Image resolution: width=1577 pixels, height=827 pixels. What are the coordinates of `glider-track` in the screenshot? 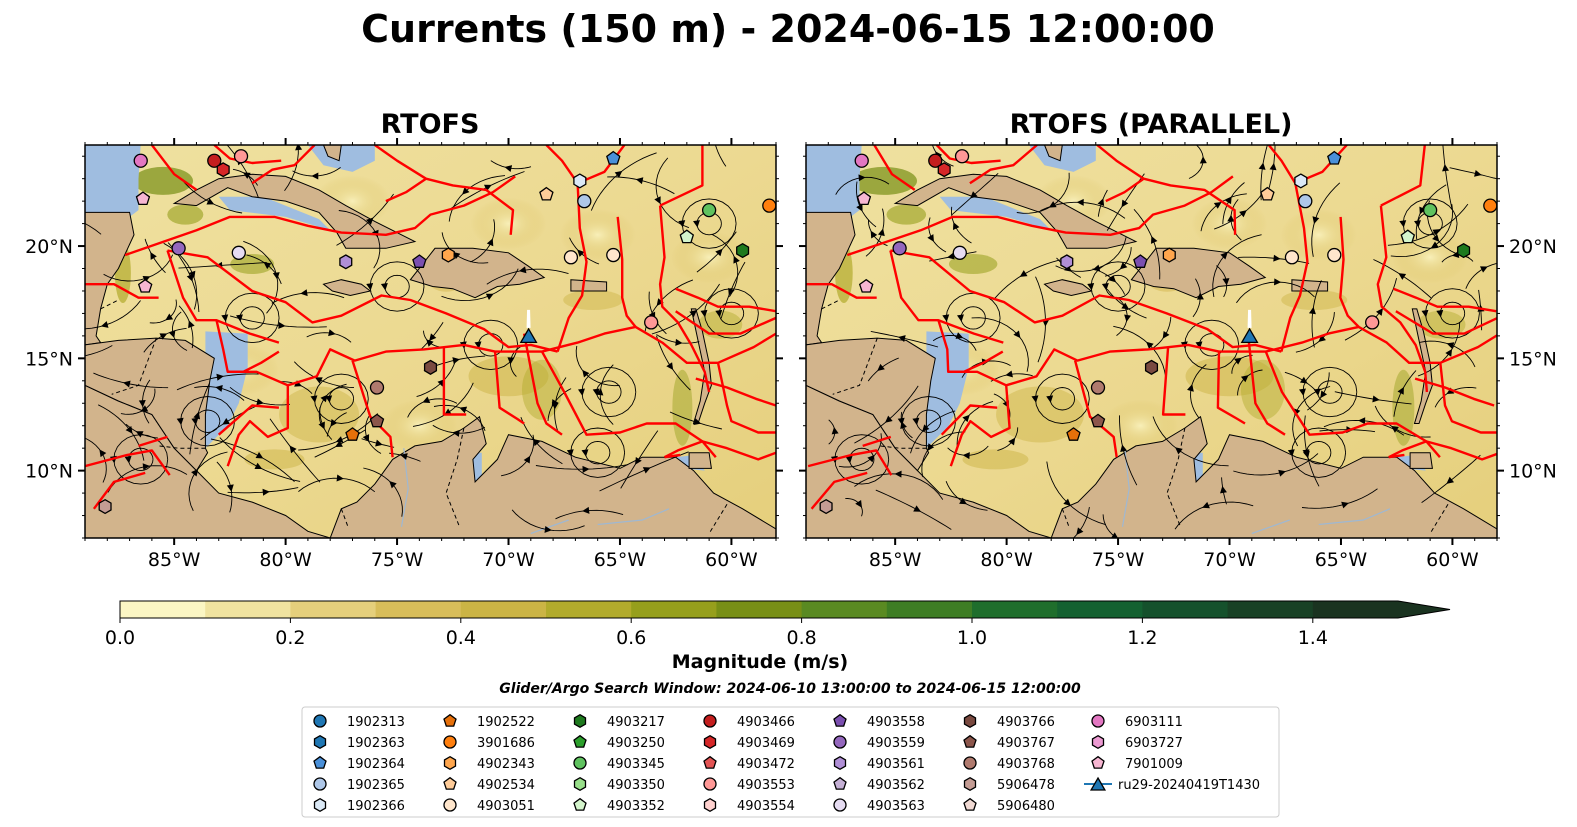 It's located at (1249, 318).